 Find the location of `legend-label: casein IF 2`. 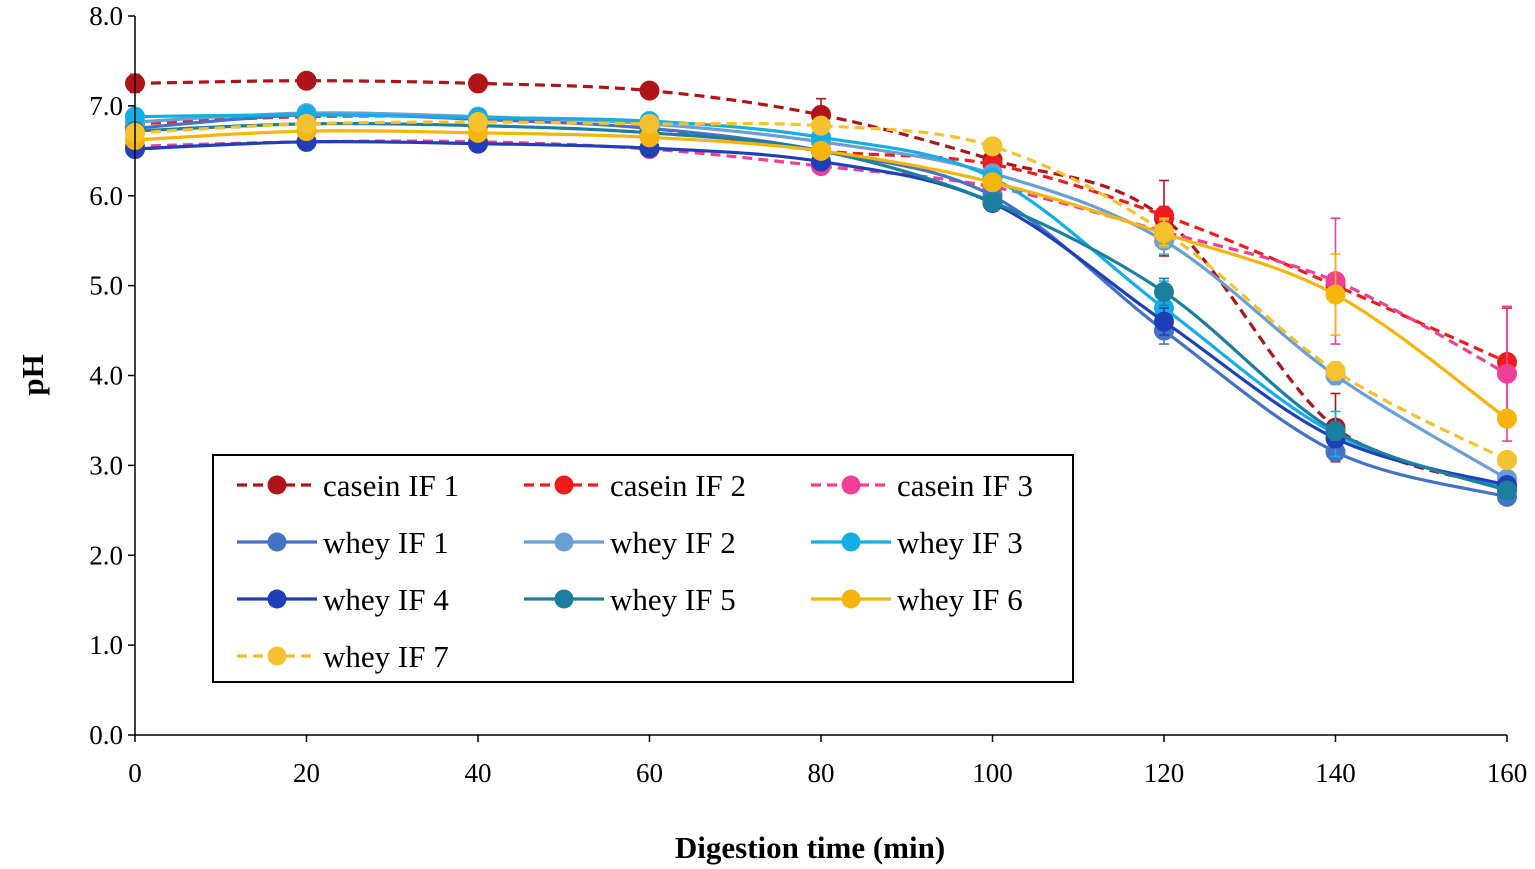

legend-label: casein IF 2 is located at coordinates (678, 485).